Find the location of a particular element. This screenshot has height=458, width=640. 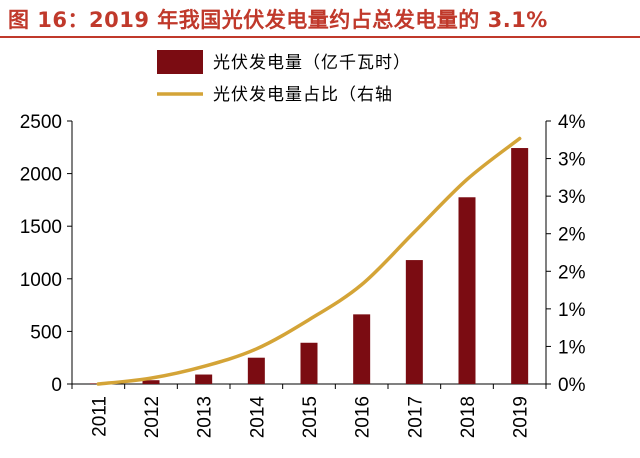

left-axis-tick-label: 1500 is located at coordinates (41, 227).